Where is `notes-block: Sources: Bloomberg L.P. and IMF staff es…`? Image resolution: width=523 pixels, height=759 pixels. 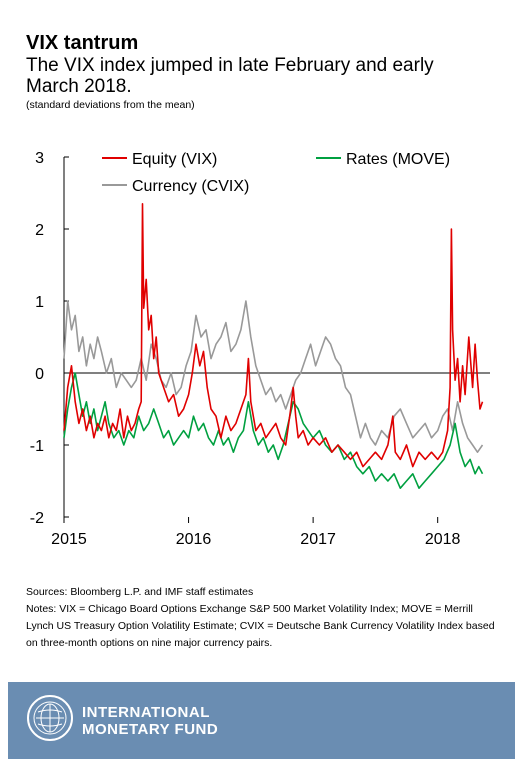
notes-block: Sources: Bloomberg L.P. and IMF staff es… is located at coordinates (261, 618).